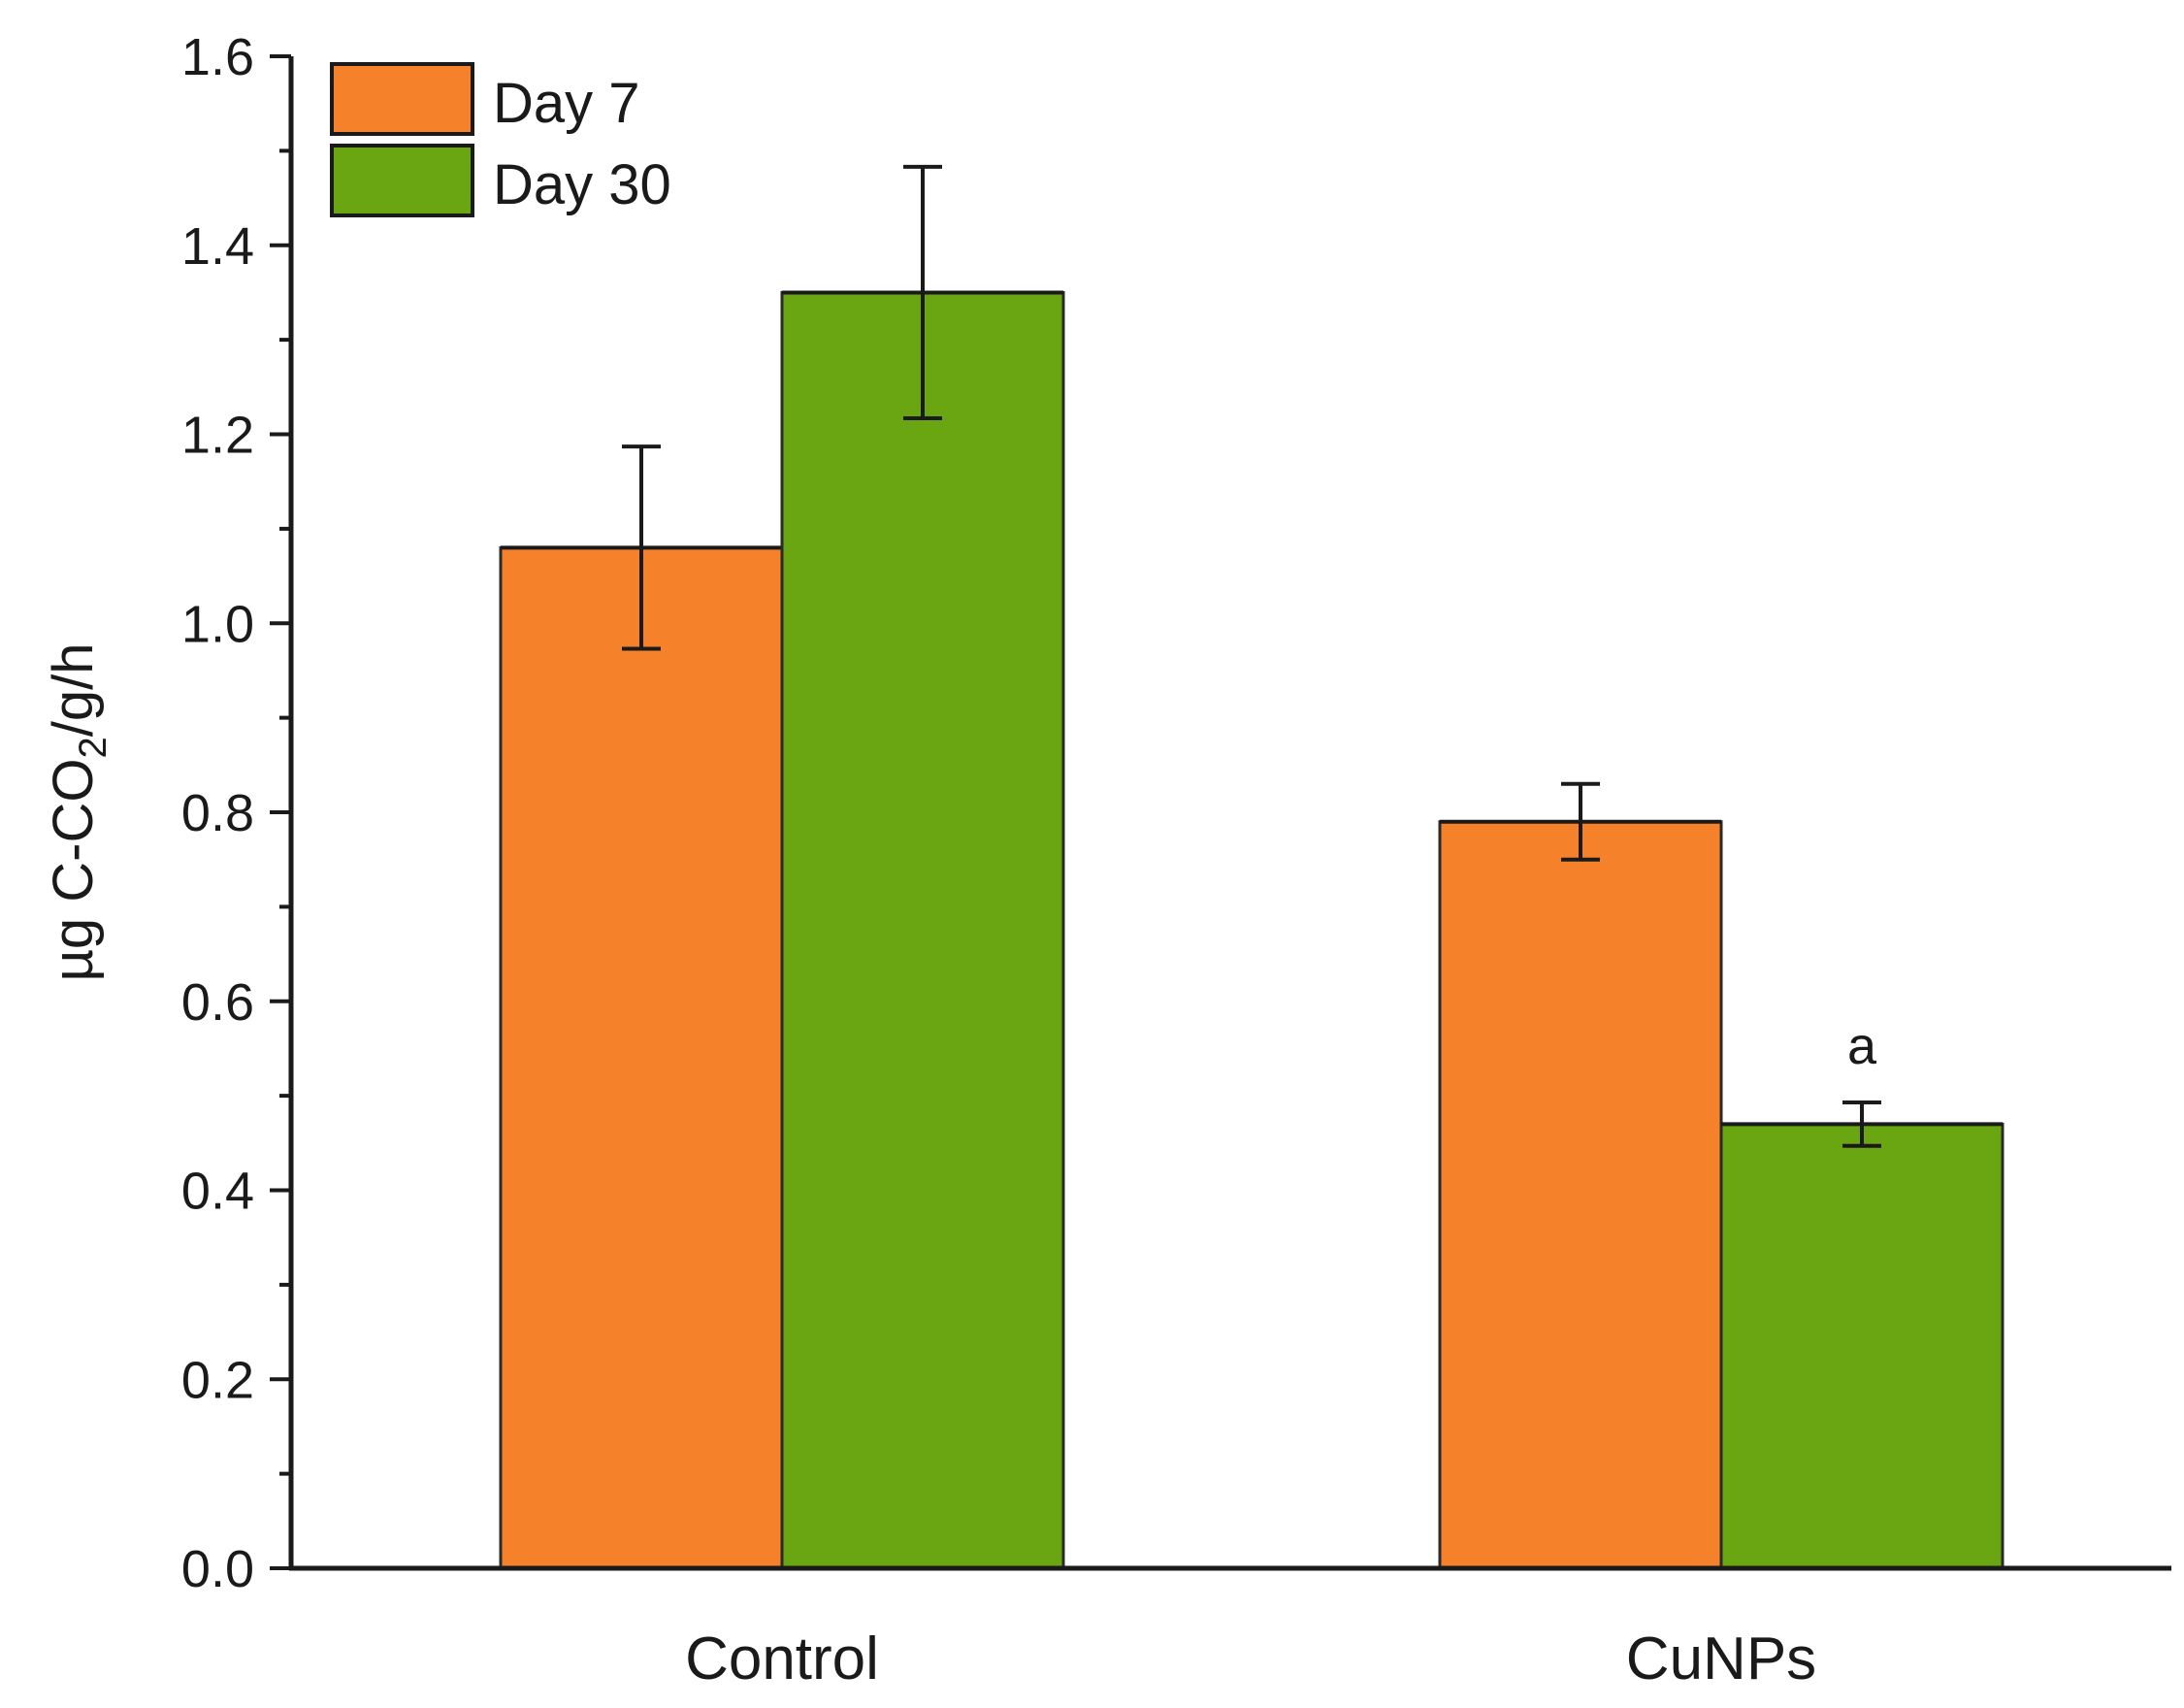  I want to click on legend-label-day-7: Day 7, so click(566, 103).